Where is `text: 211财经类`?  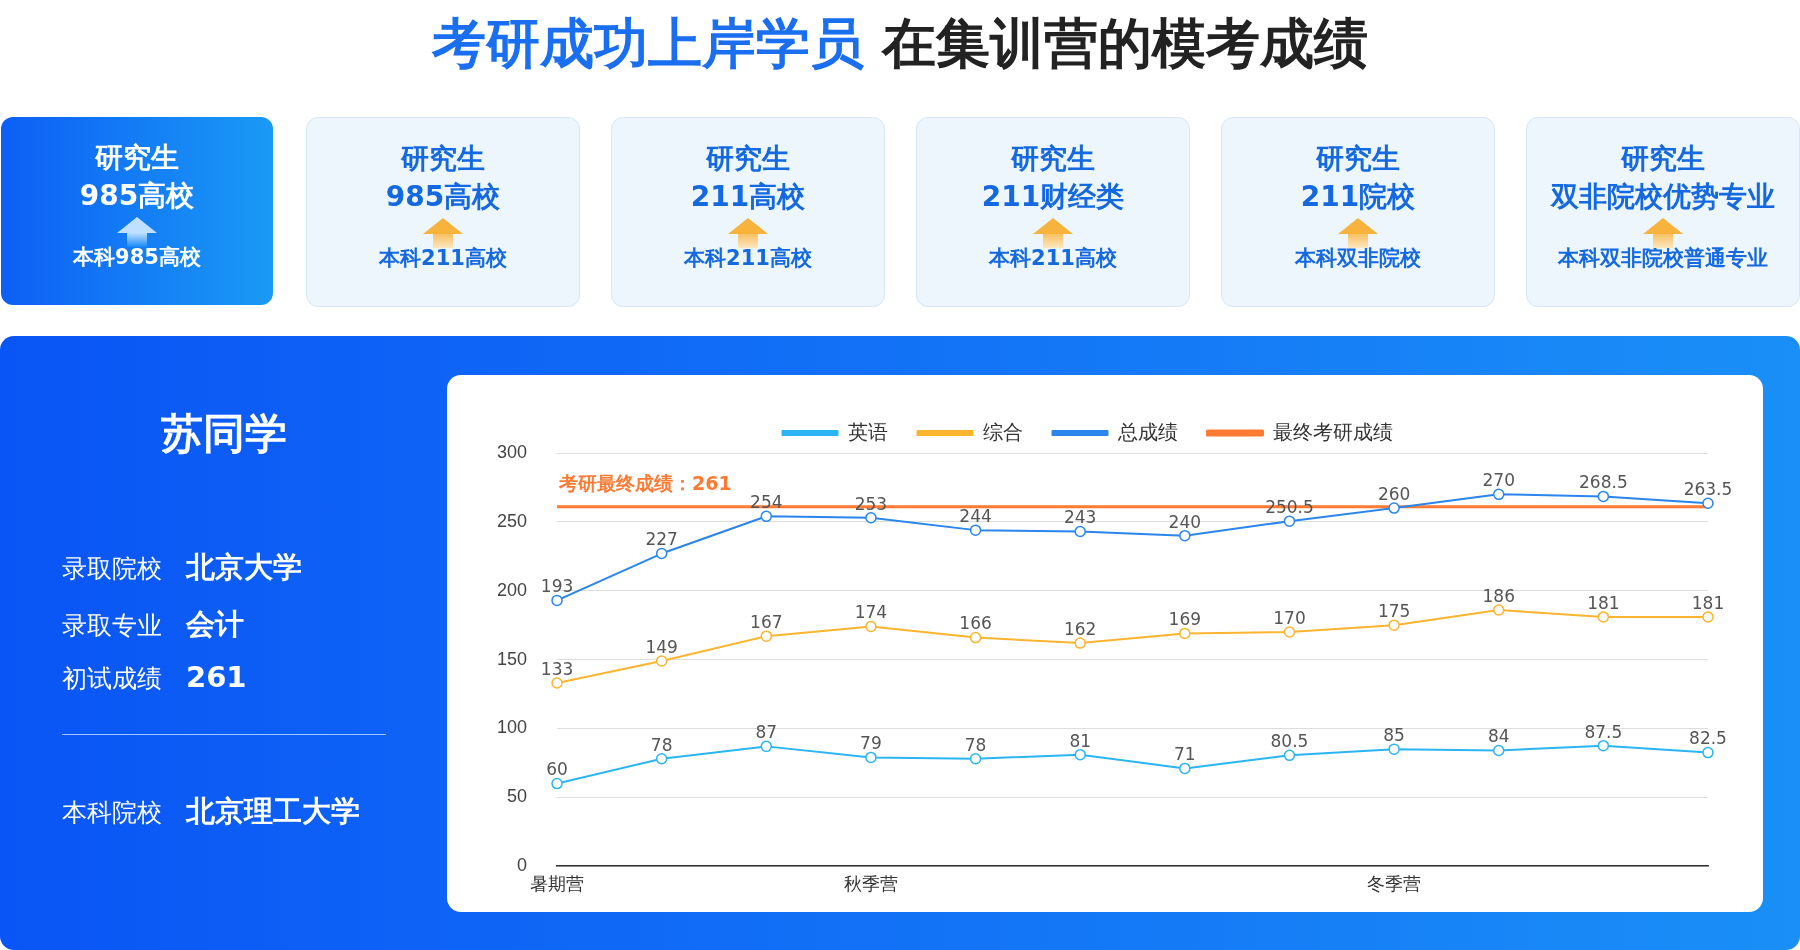 text: 211财经类 is located at coordinates (1053, 197).